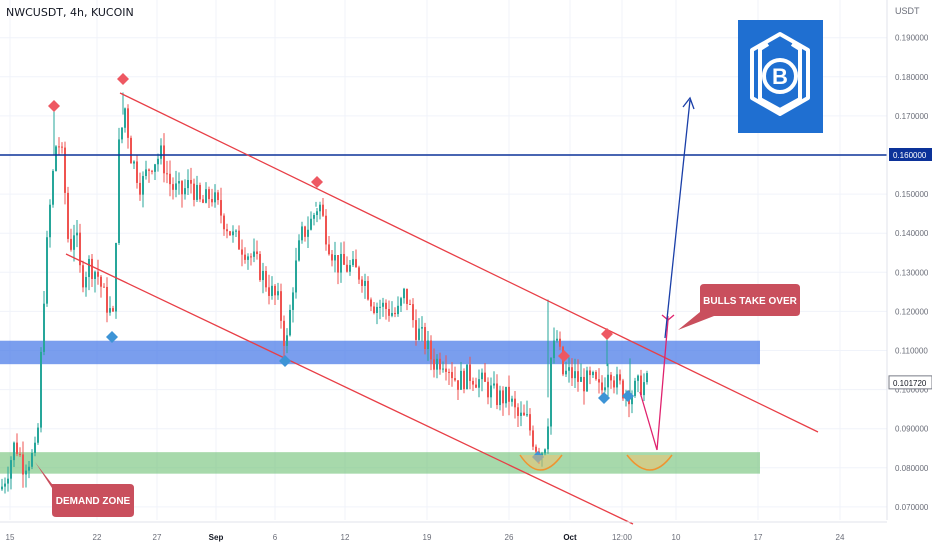 The width and height of the screenshot is (932, 555). I want to click on time-tick-label: 22, so click(97, 537).